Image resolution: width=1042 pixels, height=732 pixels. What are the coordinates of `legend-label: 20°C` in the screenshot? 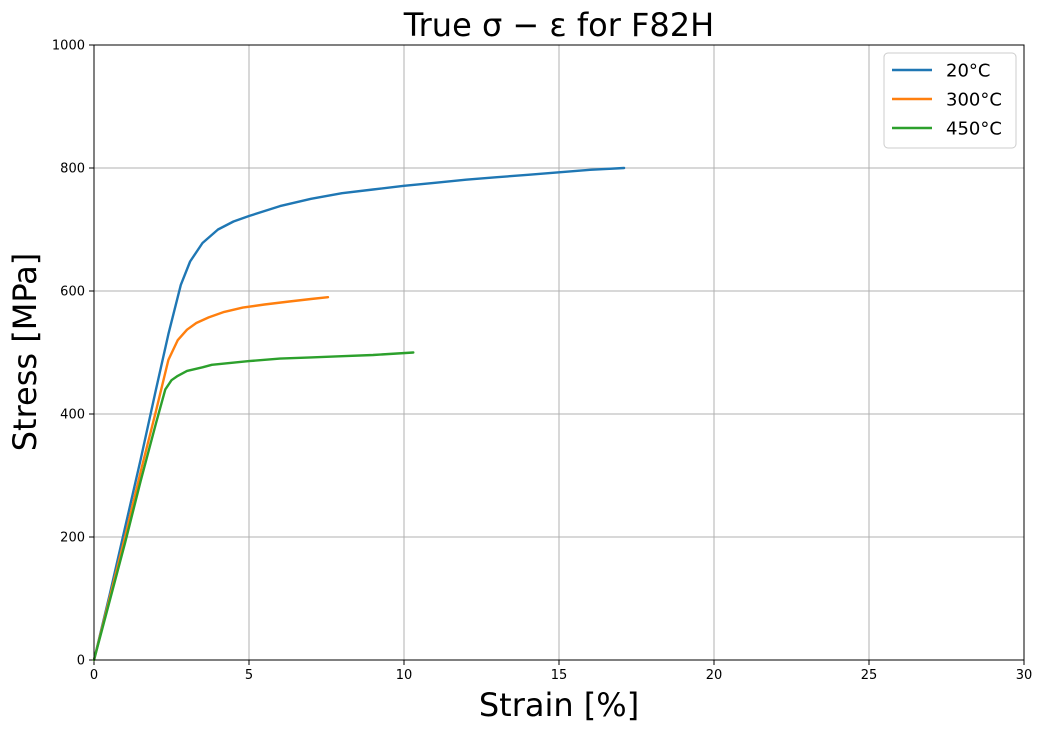 It's located at (968, 71).